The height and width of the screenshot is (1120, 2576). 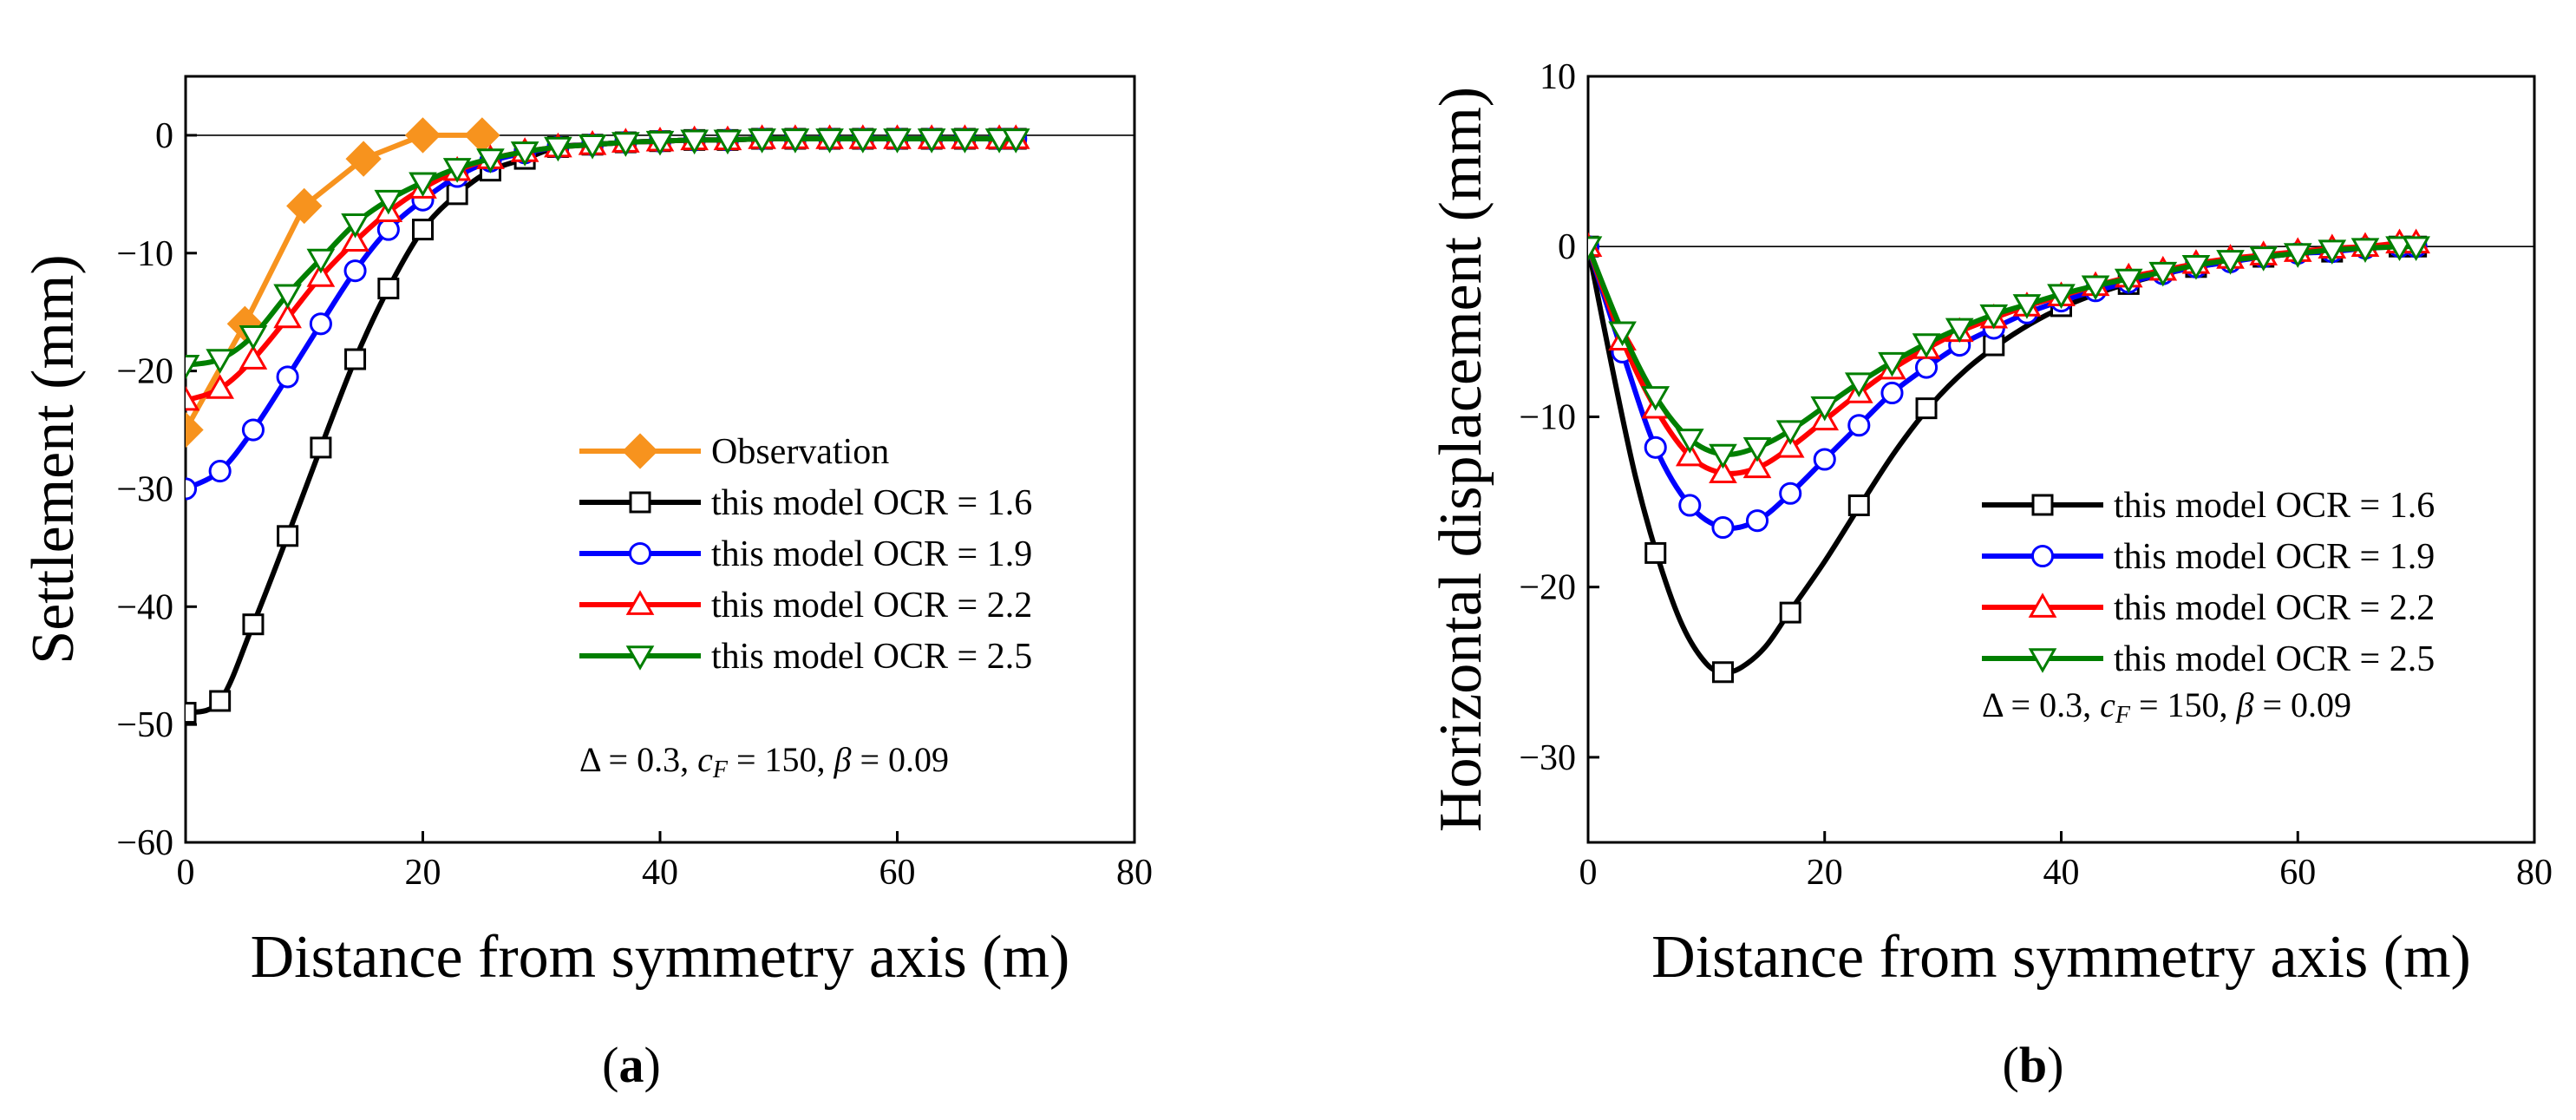 What do you see at coordinates (800, 452) in the screenshot?
I see `legend-label: Observation` at bounding box center [800, 452].